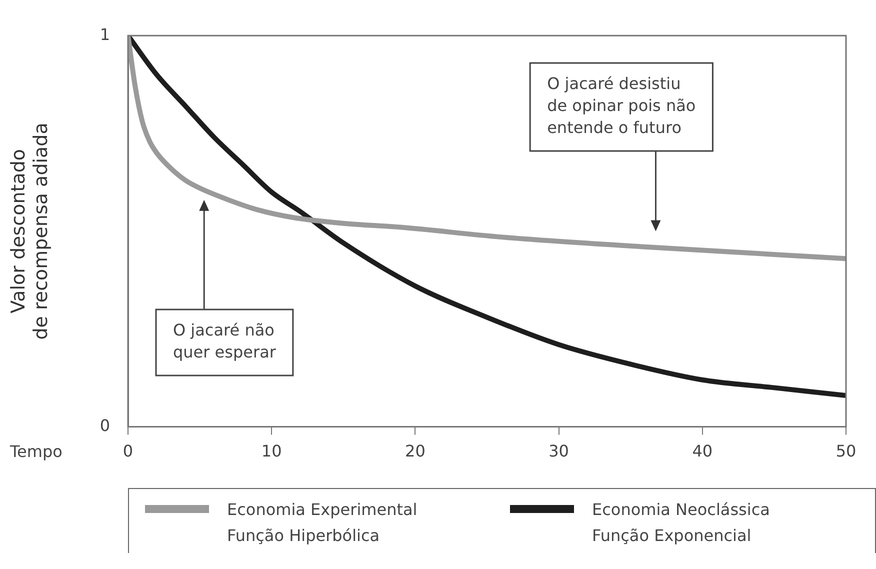 This screenshot has height=569, width=876. Describe the element at coordinates (621, 106) in the screenshot. I see `annotation: O jacaré desistiu de opinar pois não entende o futuro` at that location.